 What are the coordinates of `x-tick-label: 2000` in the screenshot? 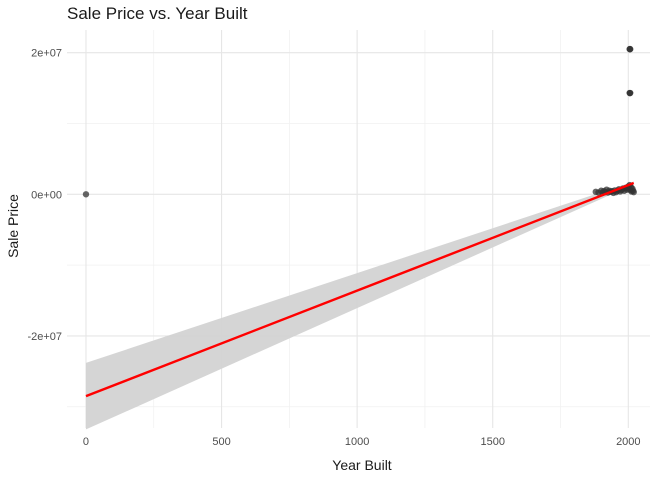 It's located at (628, 442).